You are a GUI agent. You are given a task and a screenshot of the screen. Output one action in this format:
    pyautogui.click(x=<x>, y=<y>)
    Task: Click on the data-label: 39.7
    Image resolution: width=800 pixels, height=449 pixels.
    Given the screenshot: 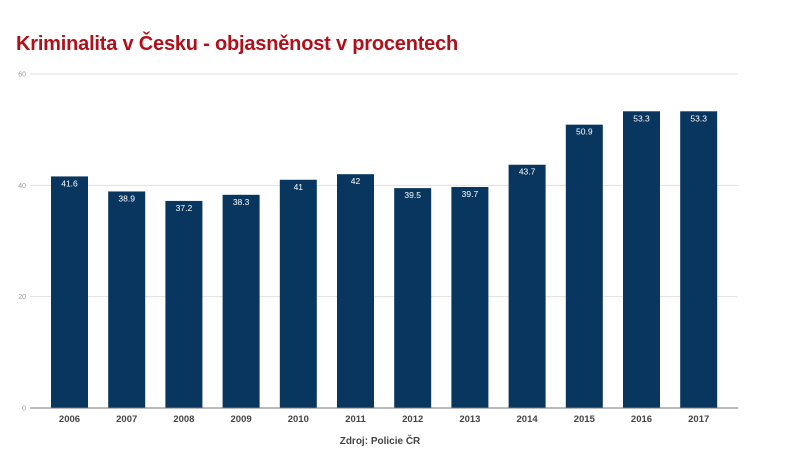 What is the action you would take?
    pyautogui.click(x=470, y=194)
    